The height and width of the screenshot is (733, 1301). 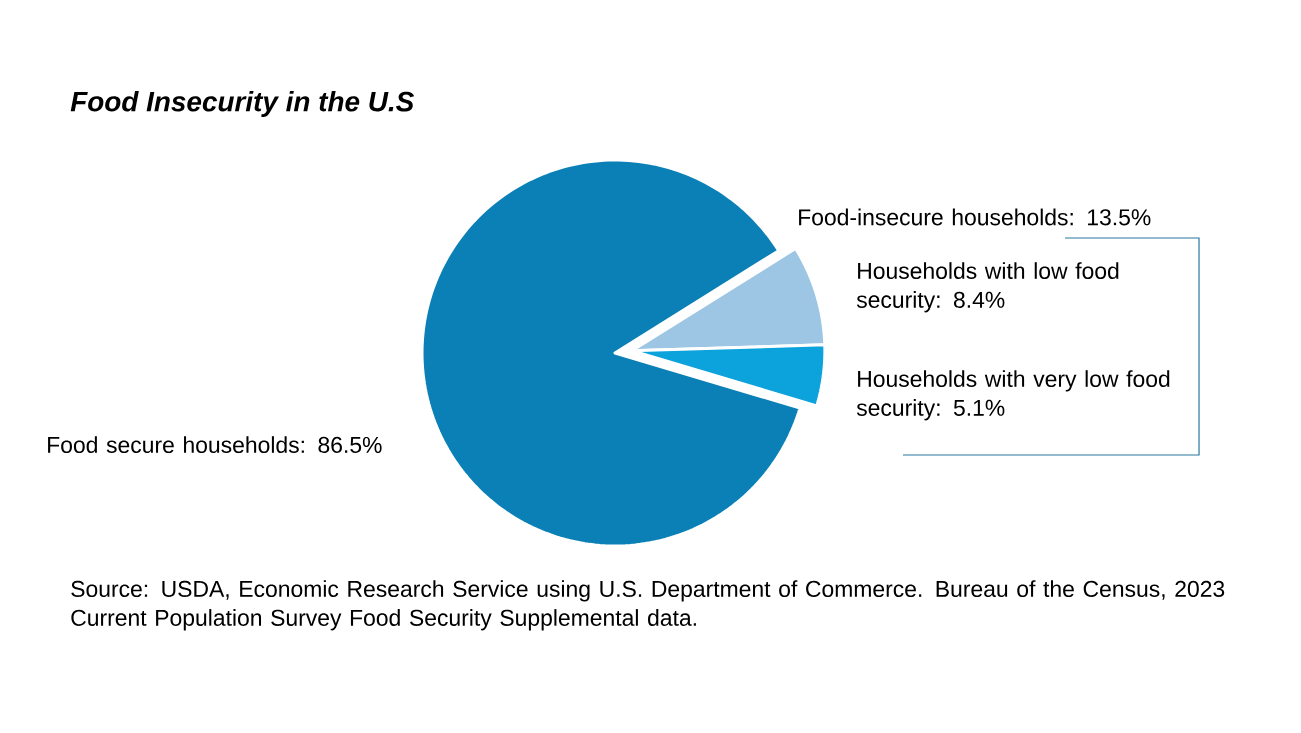 I want to click on slice-label: Households with low food security: 8.4%, so click(x=987, y=287).